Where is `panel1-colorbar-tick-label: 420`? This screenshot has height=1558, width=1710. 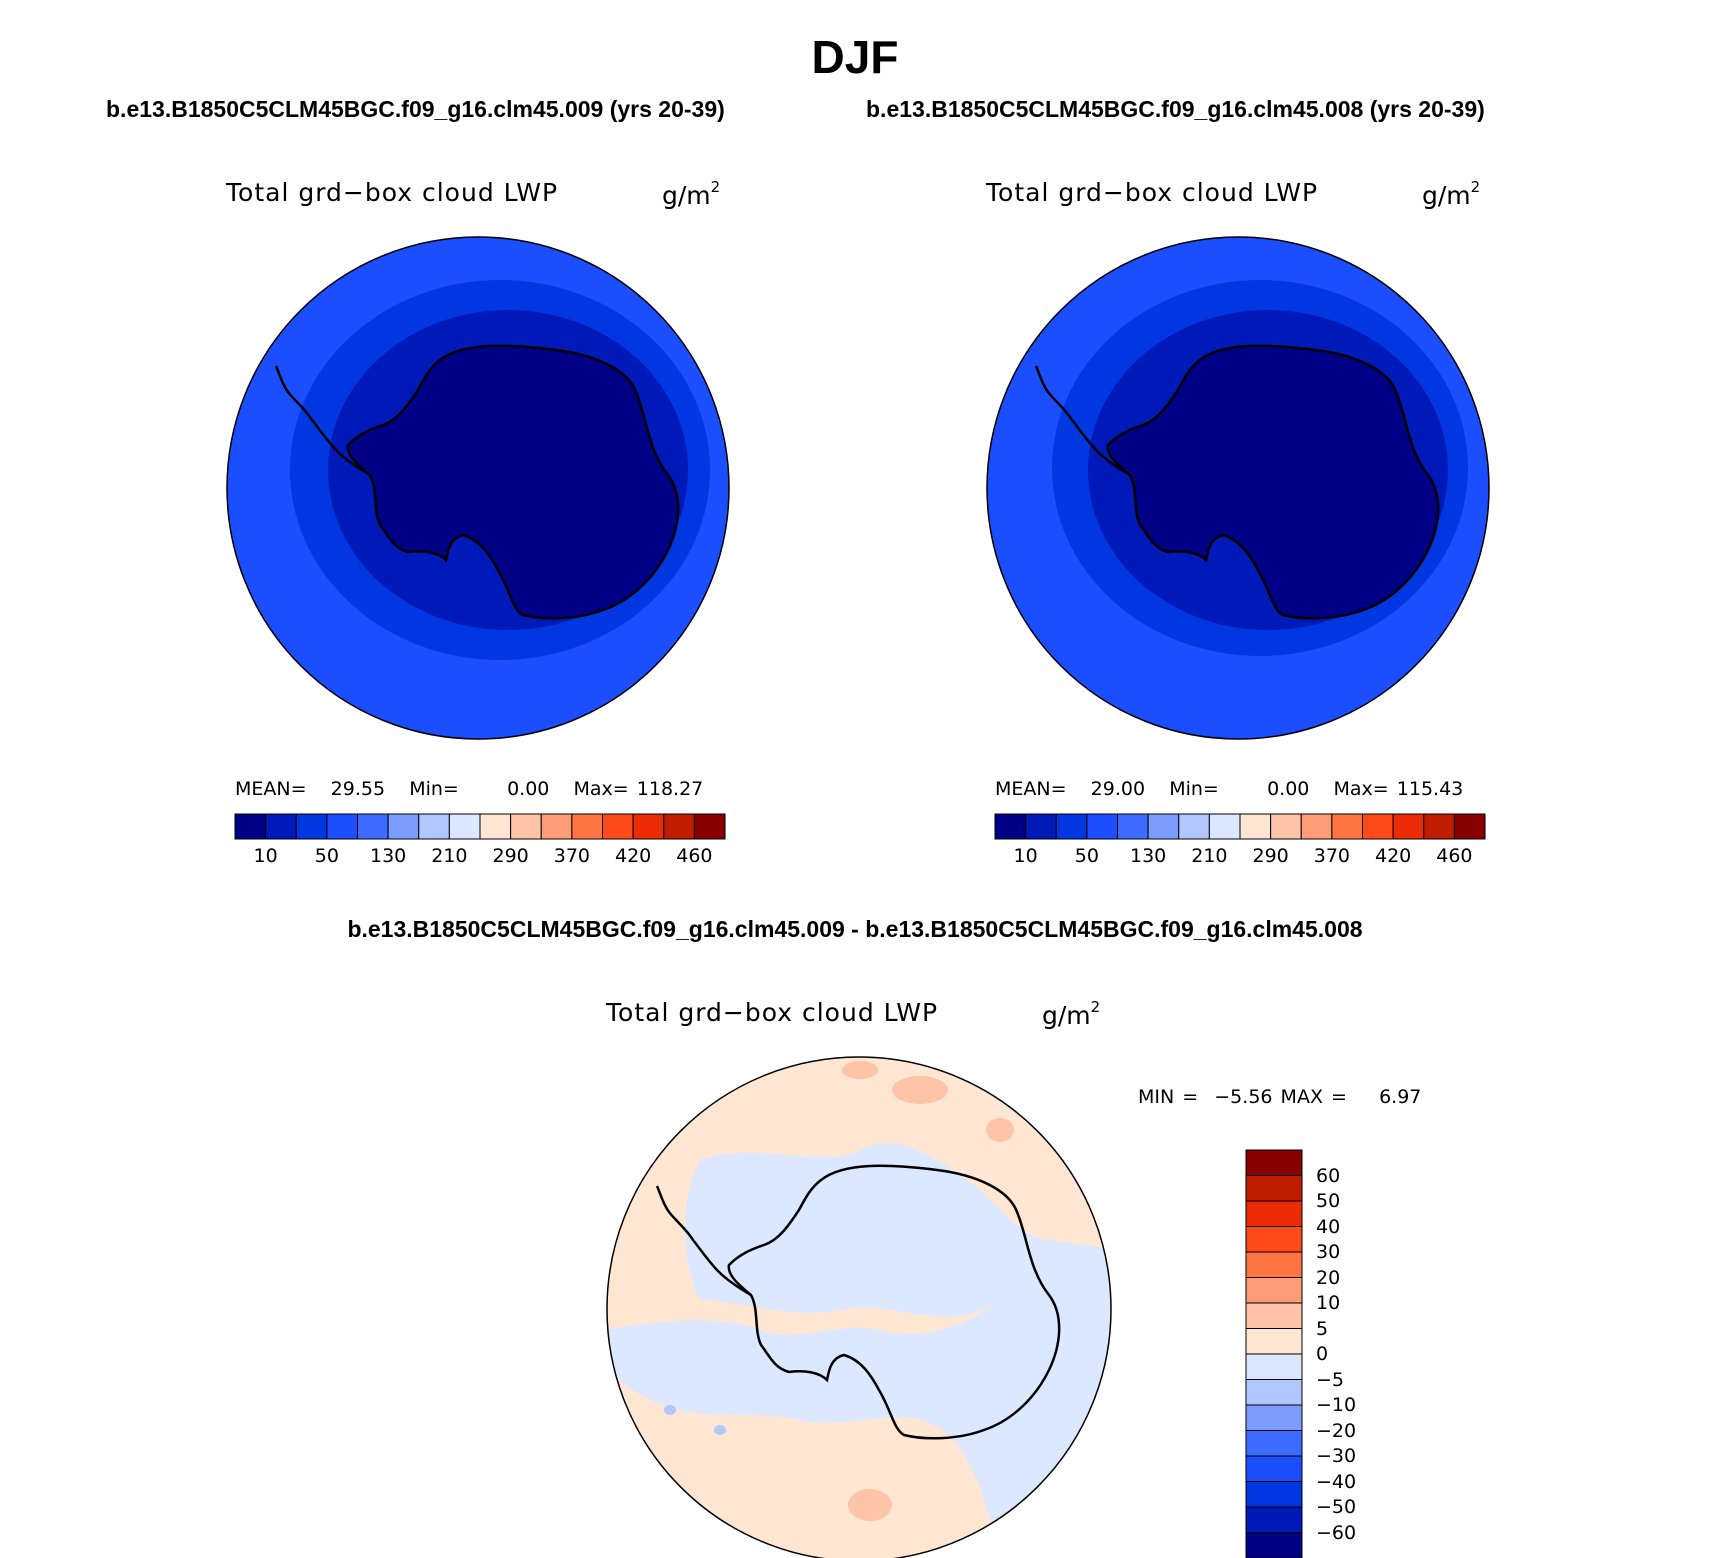
panel1-colorbar-tick-label: 420 is located at coordinates (633, 856).